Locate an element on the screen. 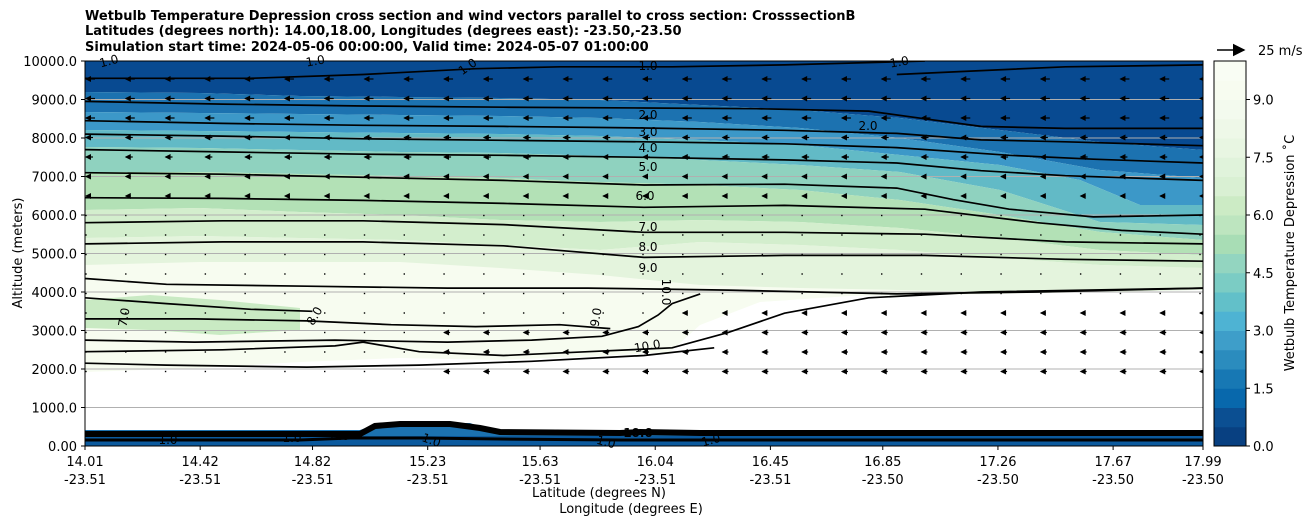 The image size is (1312, 526). x-tick-label-lon: -23.51 is located at coordinates (428, 480).